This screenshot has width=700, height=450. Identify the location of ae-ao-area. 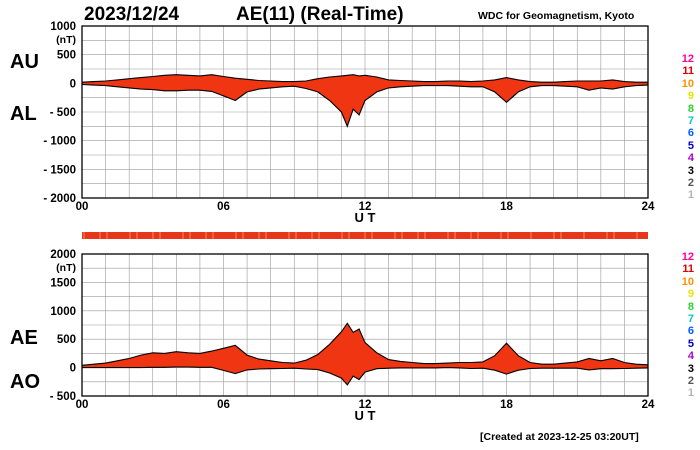
(365, 354).